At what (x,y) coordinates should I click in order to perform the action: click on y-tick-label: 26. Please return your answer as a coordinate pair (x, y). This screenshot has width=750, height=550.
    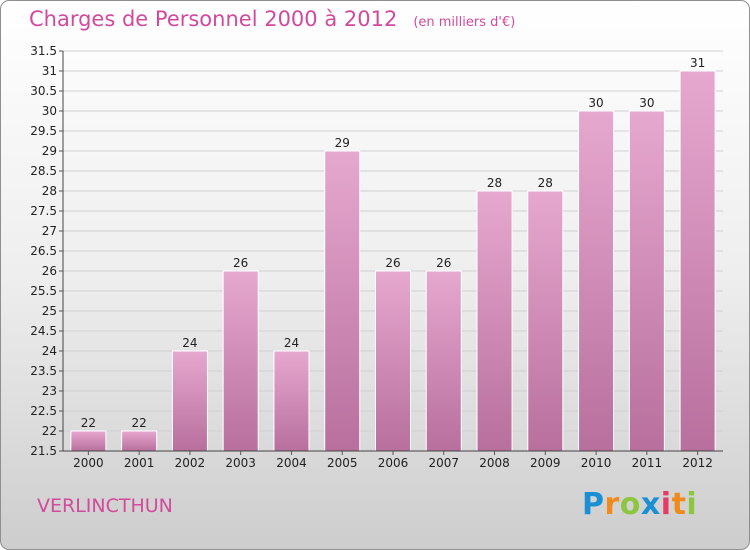
    Looking at the image, I should click on (49, 271).